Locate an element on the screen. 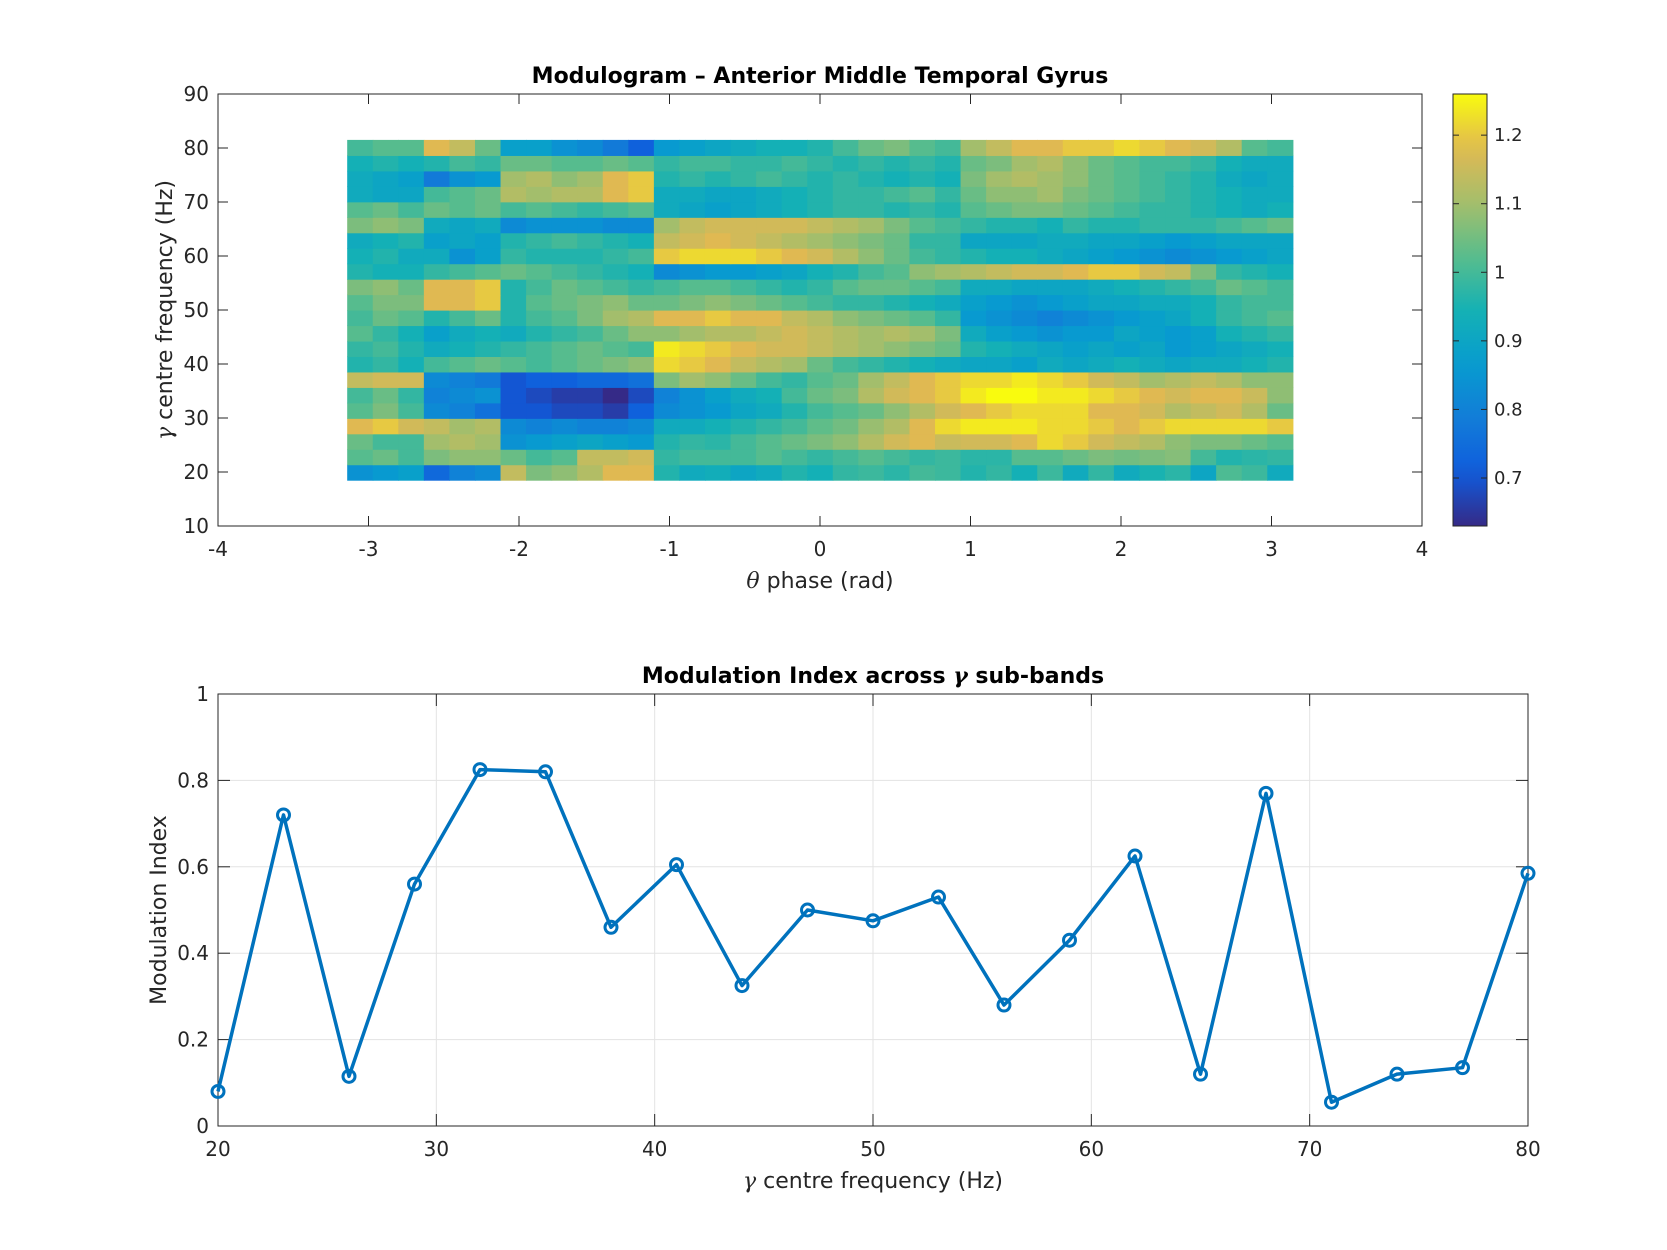 Image resolution: width=1667 pixels, height=1250 pixels. colorbar-tick-label: 1.1 is located at coordinates (1508, 204).